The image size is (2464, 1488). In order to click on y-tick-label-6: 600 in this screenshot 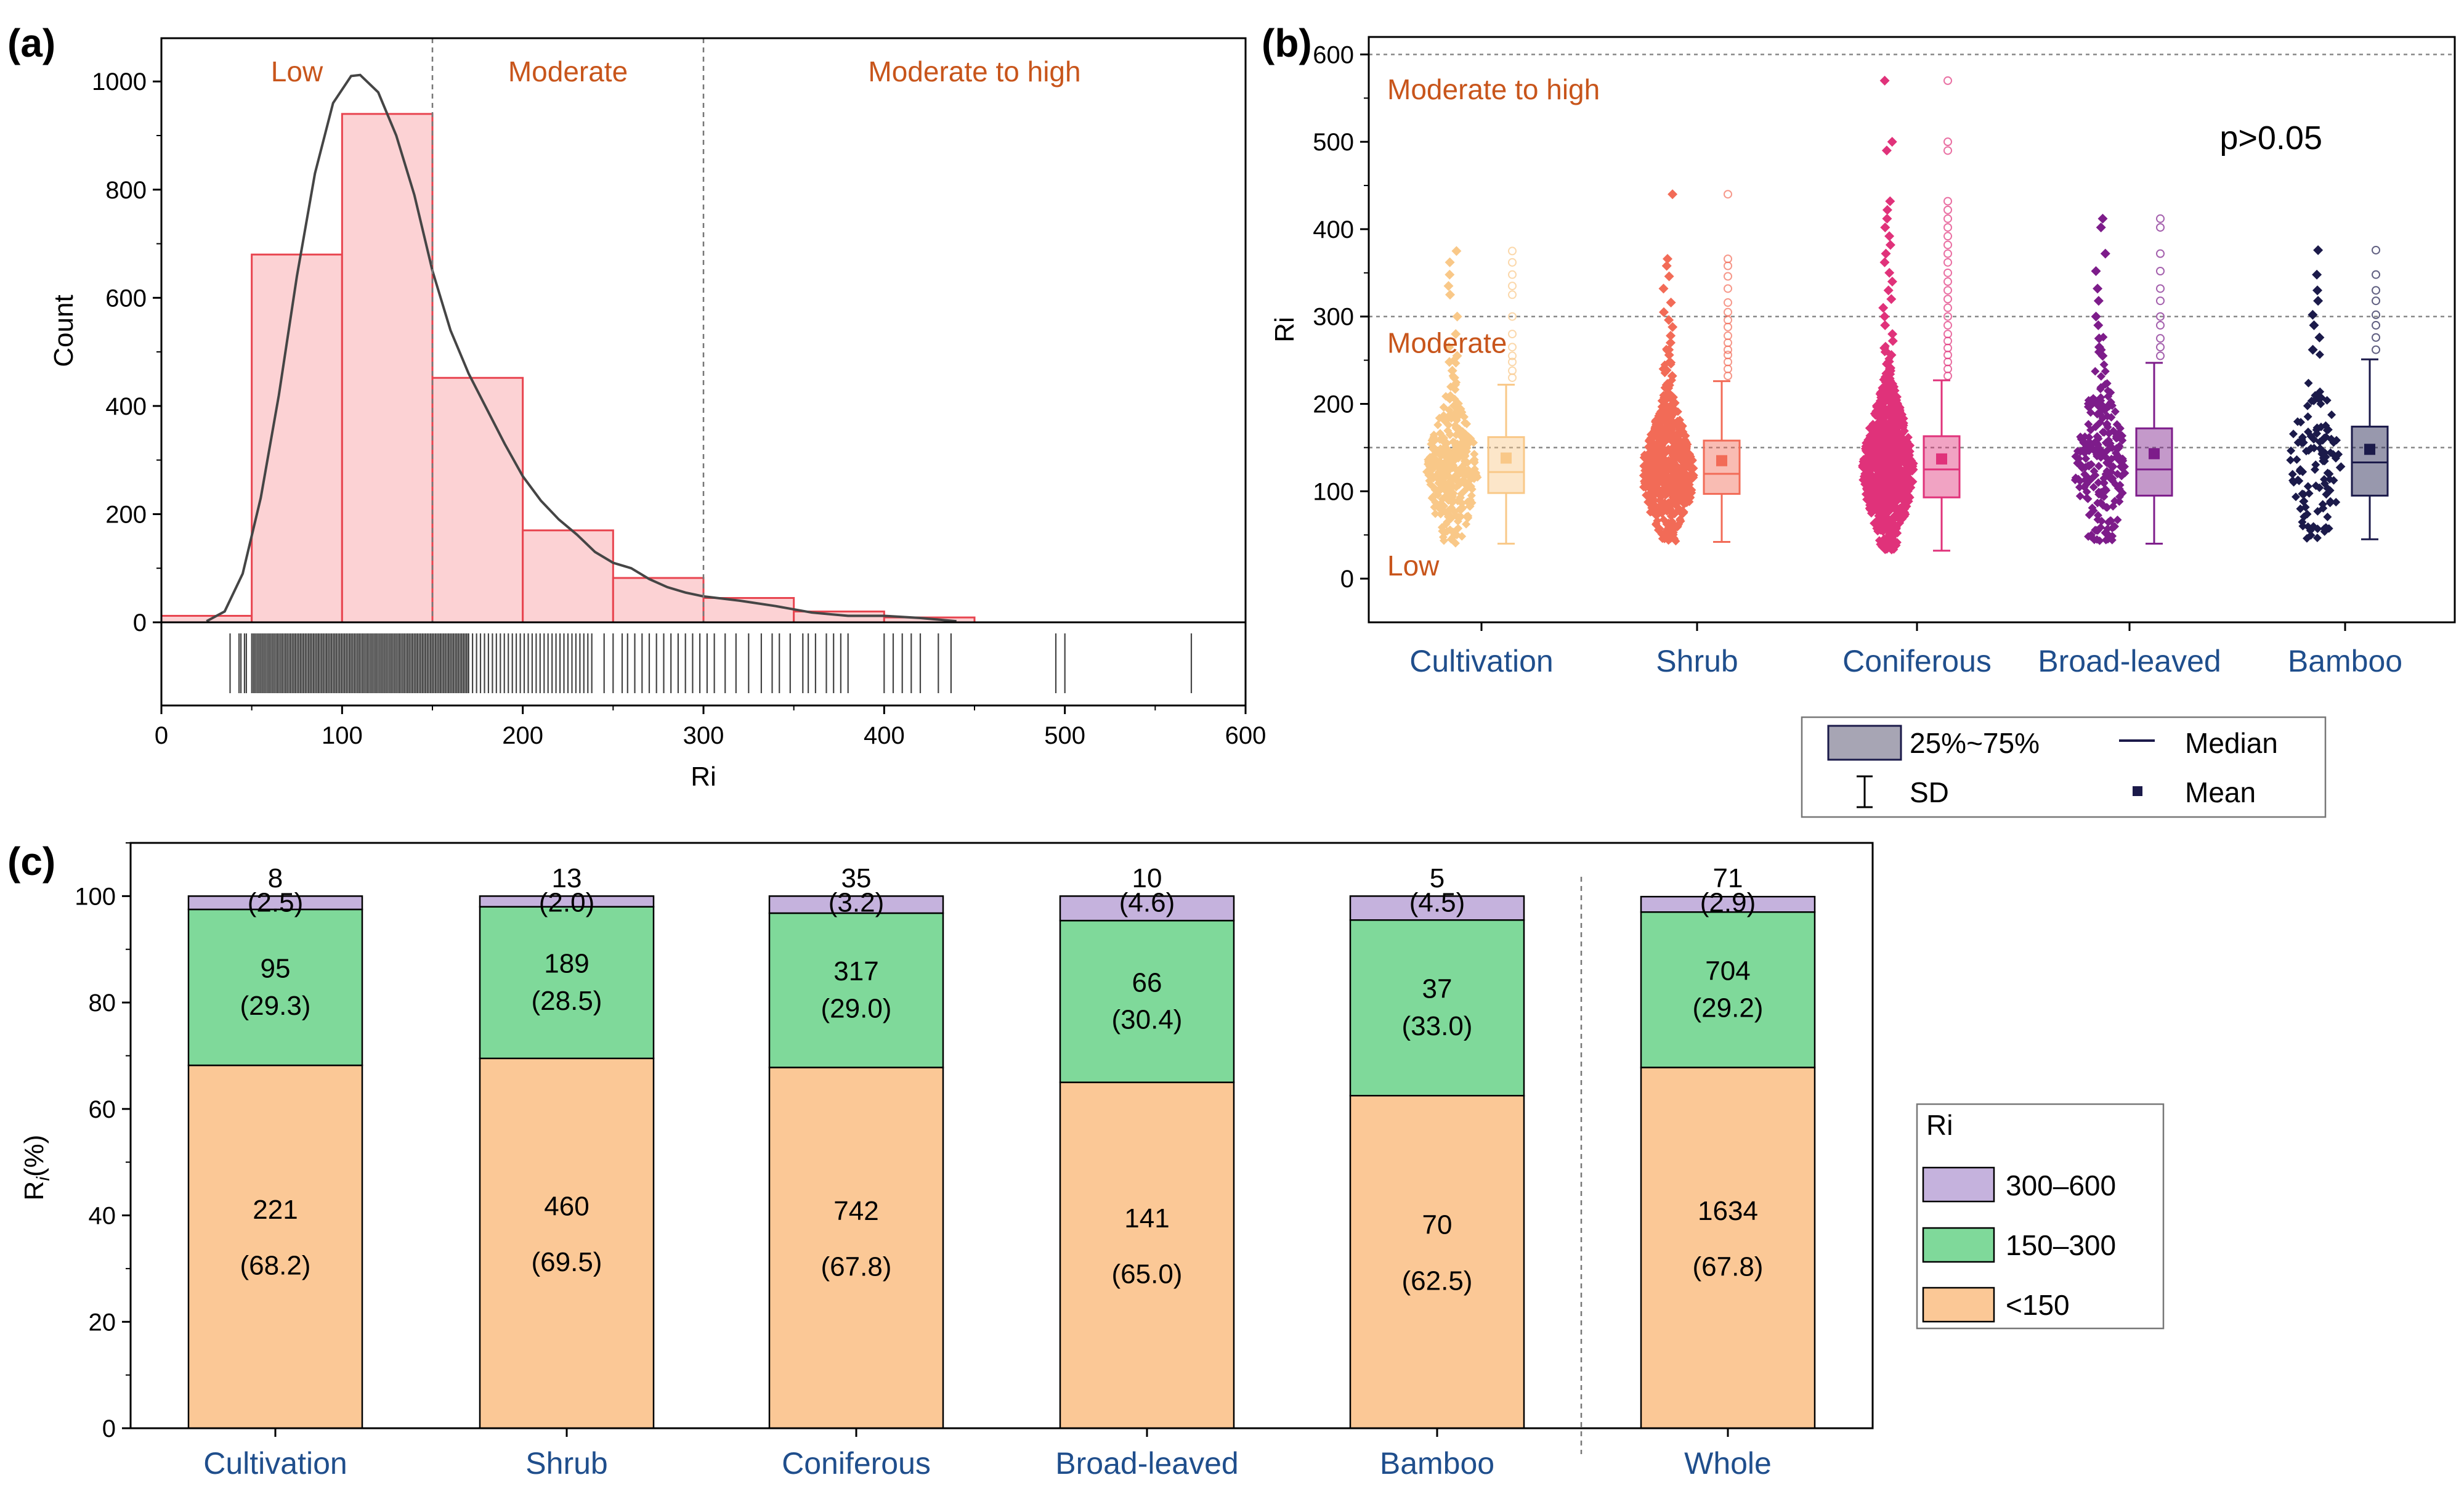, I will do `click(1333, 54)`.